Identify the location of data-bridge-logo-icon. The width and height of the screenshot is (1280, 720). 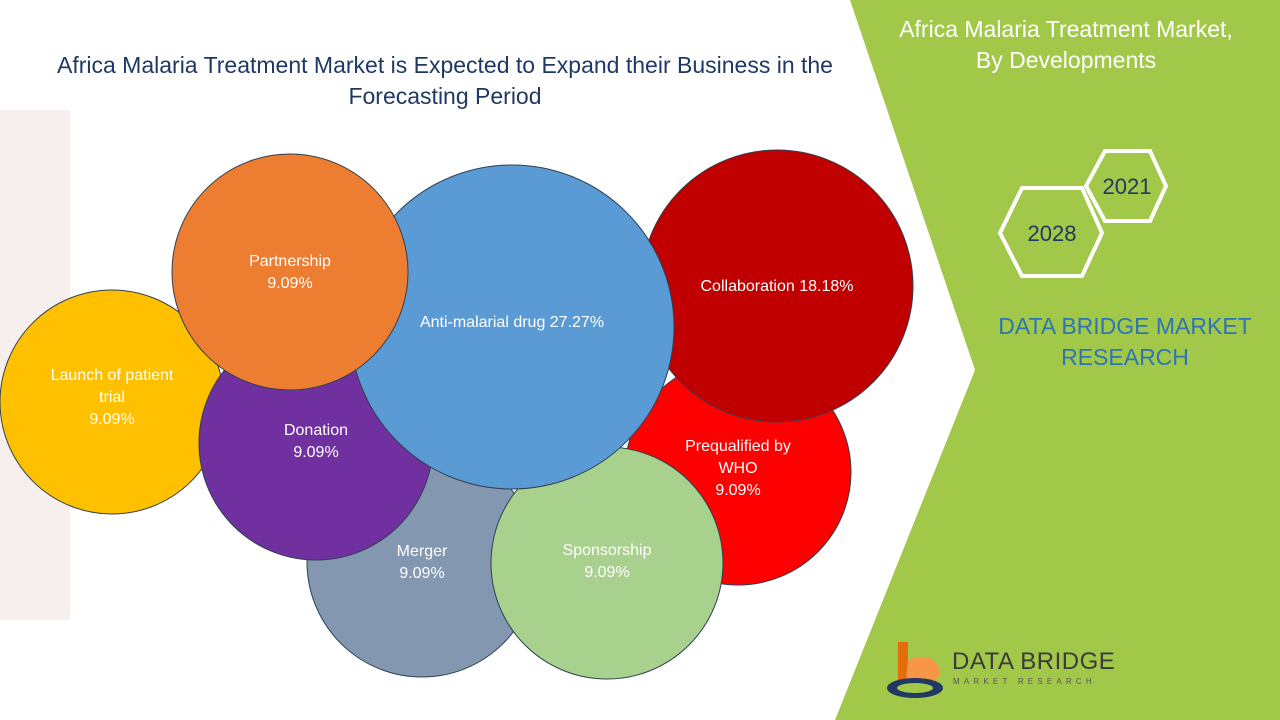
(915, 670).